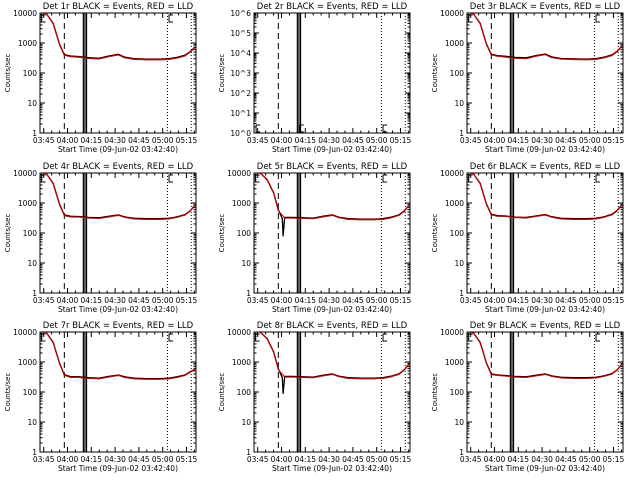 This screenshot has width=640, height=480. I want to click on y-tick-label: 10^0, so click(240, 133).